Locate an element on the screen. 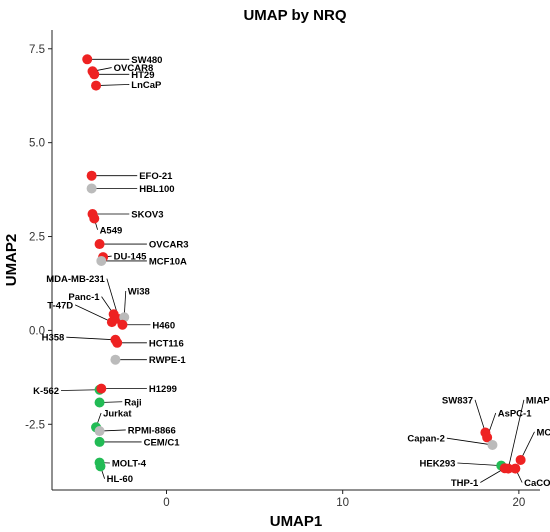 The width and height of the screenshot is (550, 532). chart-title: UMAP by NRQ is located at coordinates (294, 15).